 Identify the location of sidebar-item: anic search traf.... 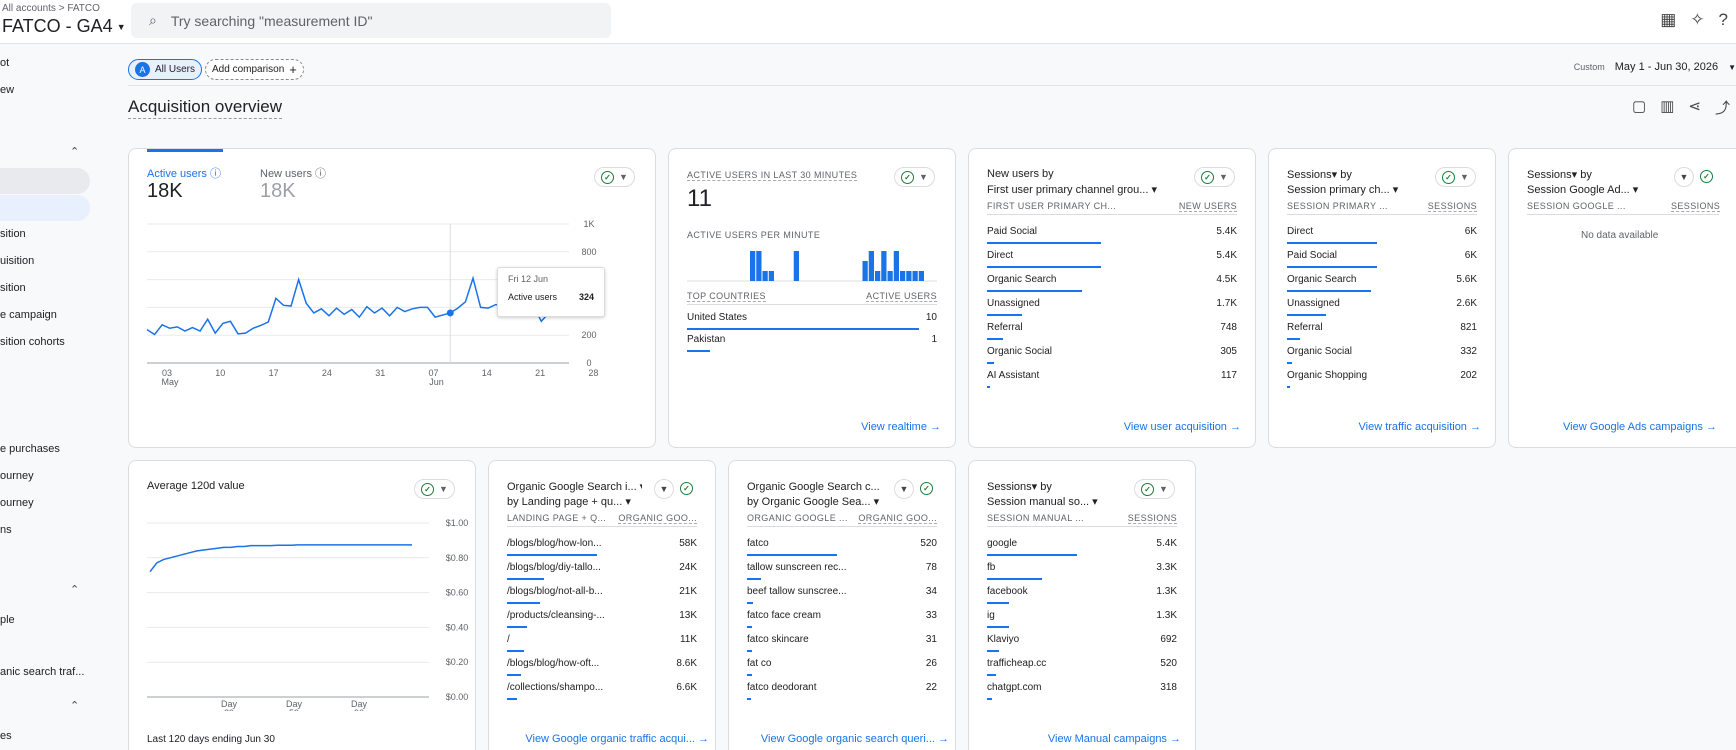
(42, 672).